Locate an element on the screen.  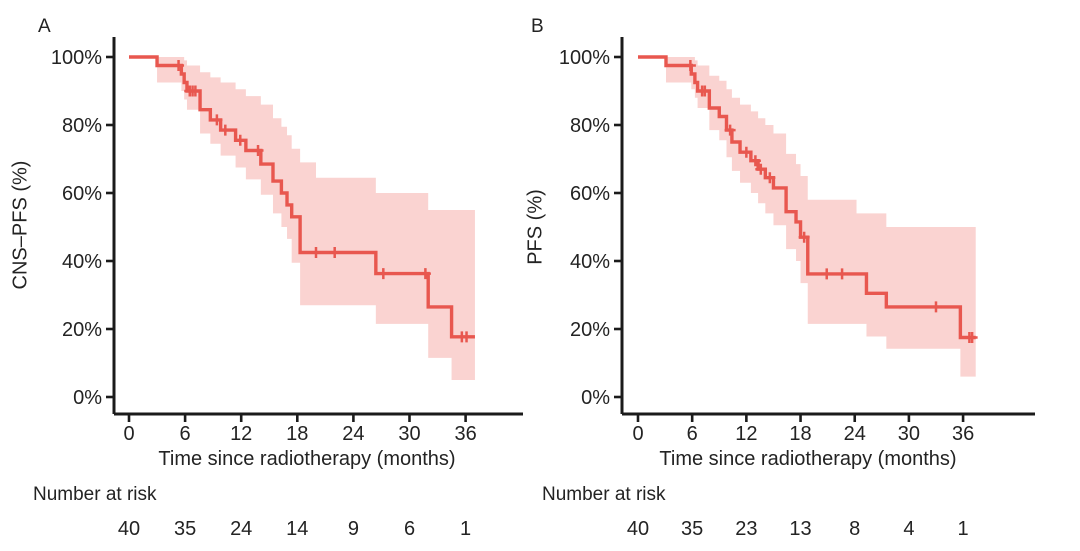
panel-b-x-axis-title: Time since radiotherapy (months) is located at coordinates (808, 459).